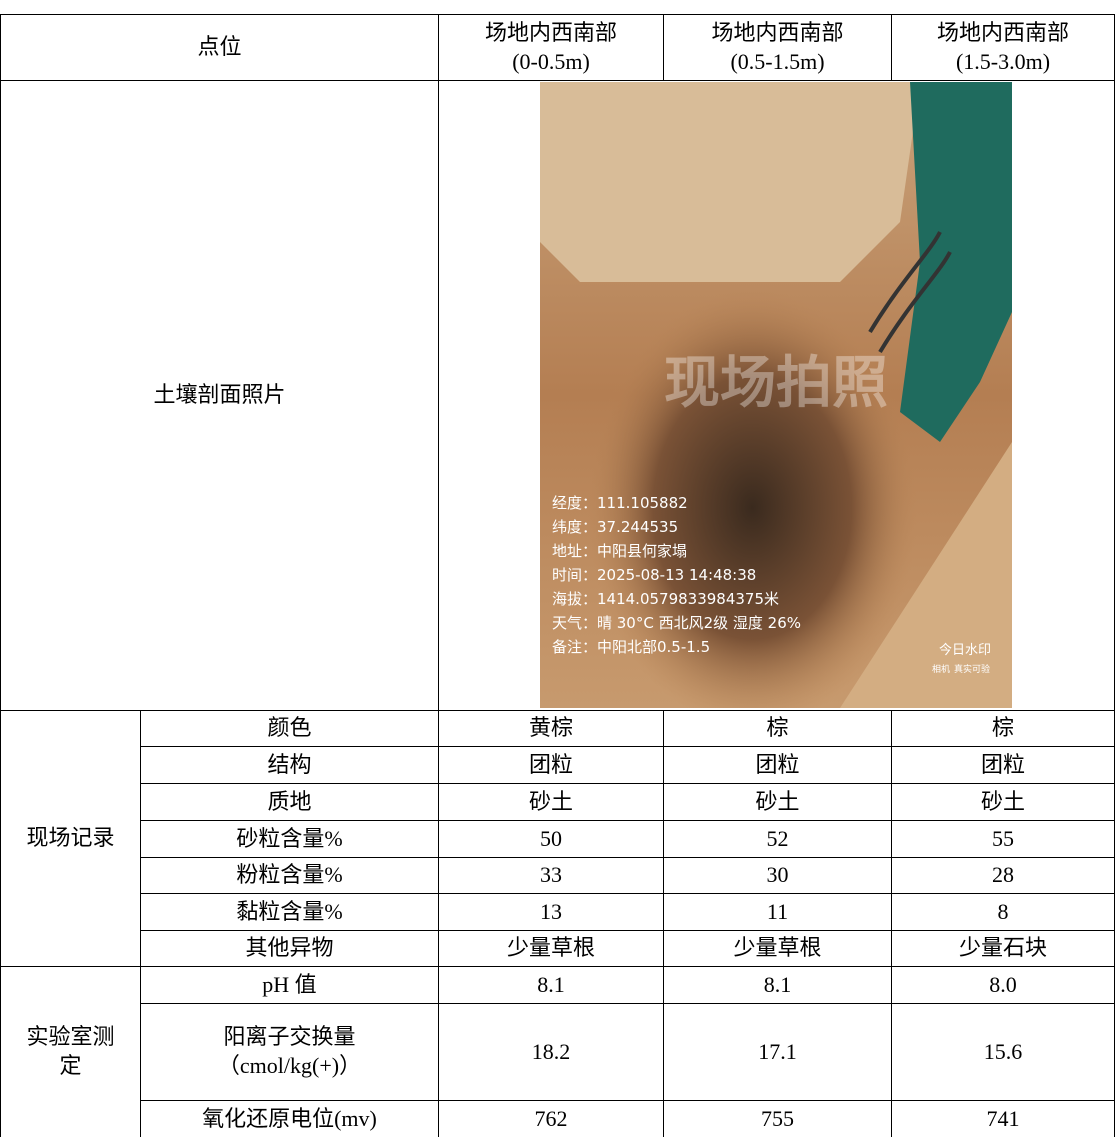 The height and width of the screenshot is (1137, 1115). What do you see at coordinates (289, 802) in the screenshot?
I see `row-label: 质地` at bounding box center [289, 802].